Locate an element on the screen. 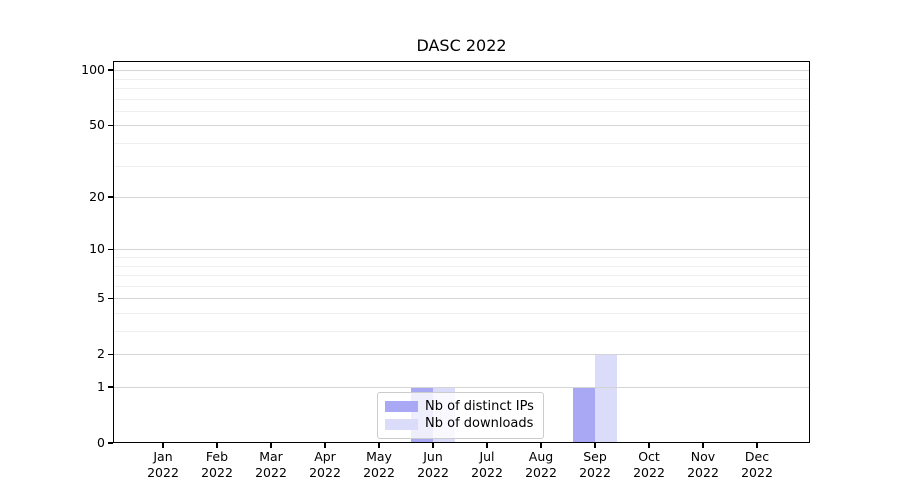 The image size is (900, 500). legend-label-downloads: Nb of downloads is located at coordinates (479, 424).